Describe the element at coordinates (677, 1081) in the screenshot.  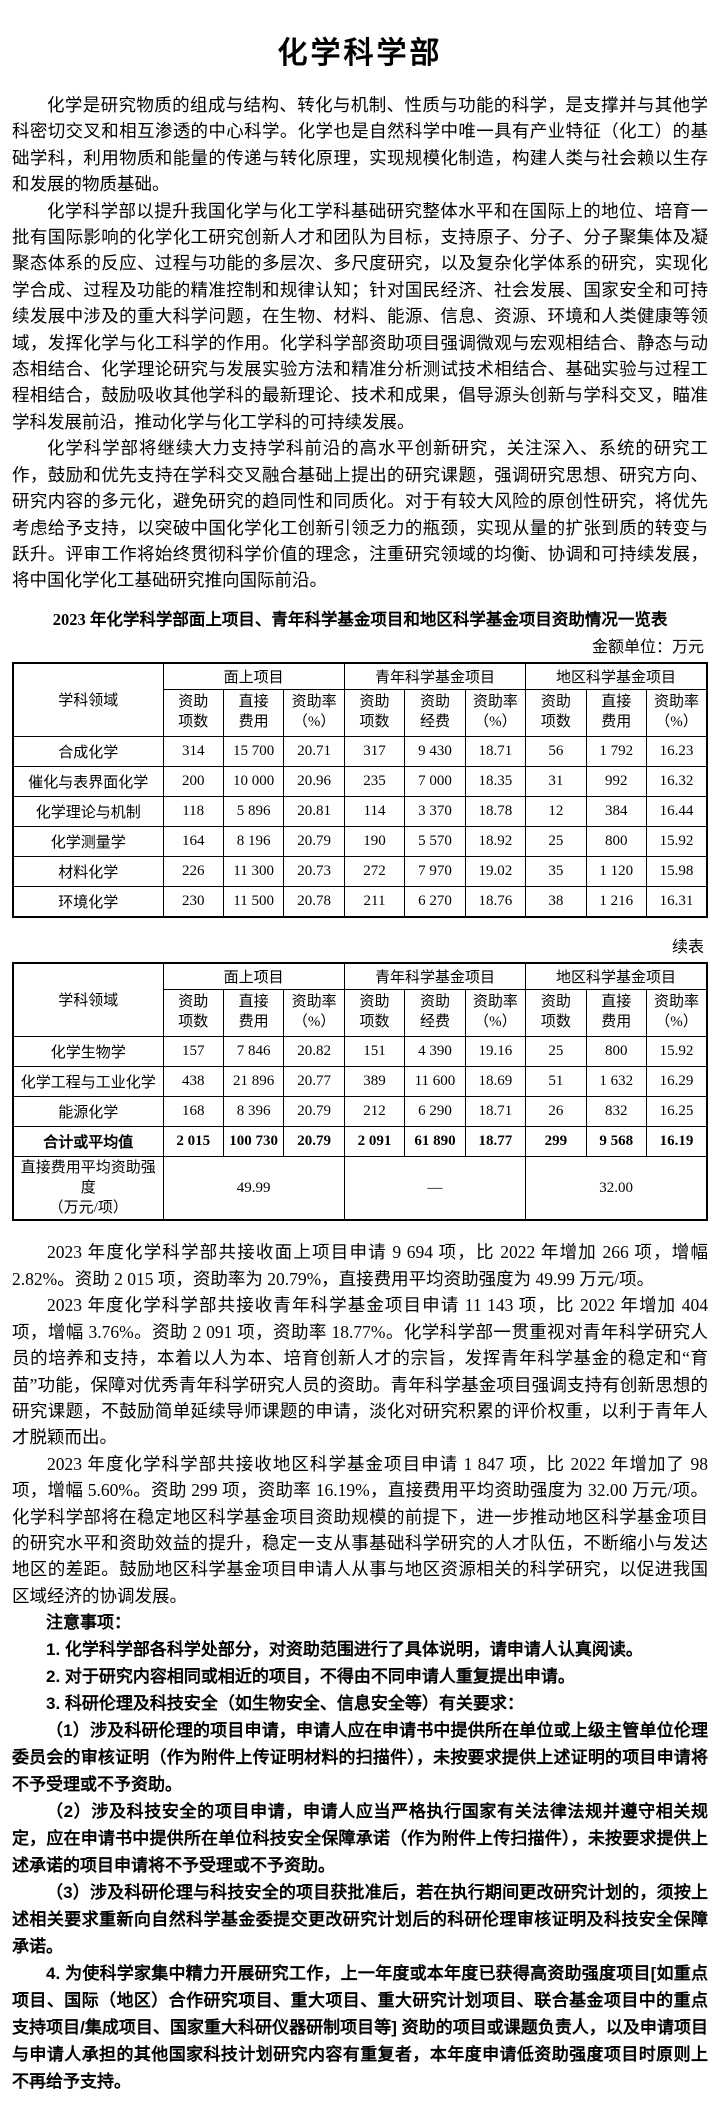
I see `value-cell: 16.29` at that location.